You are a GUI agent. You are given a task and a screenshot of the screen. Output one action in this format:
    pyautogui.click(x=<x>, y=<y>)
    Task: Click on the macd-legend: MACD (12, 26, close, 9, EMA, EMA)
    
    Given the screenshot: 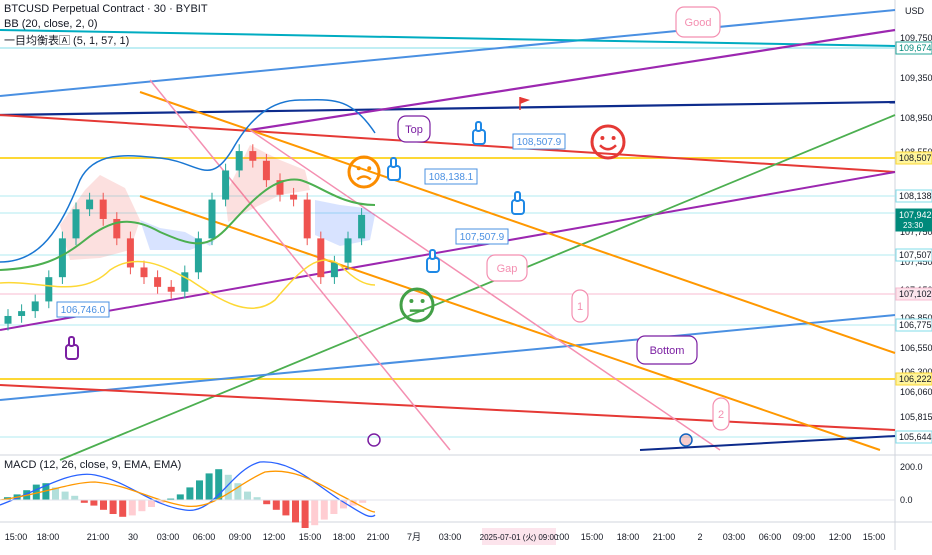 What is the action you would take?
    pyautogui.click(x=93, y=465)
    